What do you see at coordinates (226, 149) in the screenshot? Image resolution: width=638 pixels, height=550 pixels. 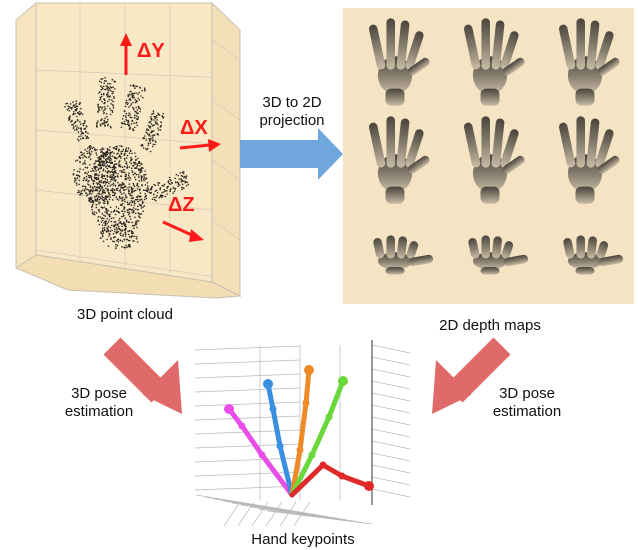 I see `point-cloud-box-side` at bounding box center [226, 149].